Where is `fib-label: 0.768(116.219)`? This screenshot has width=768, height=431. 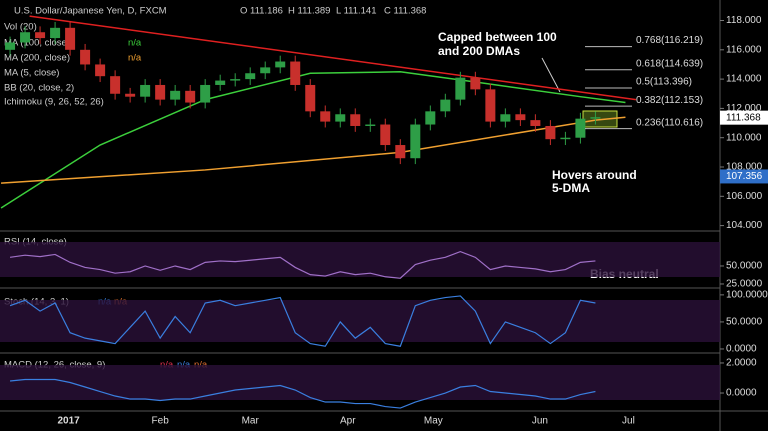 fib-label: 0.768(116.219) is located at coordinates (669, 40).